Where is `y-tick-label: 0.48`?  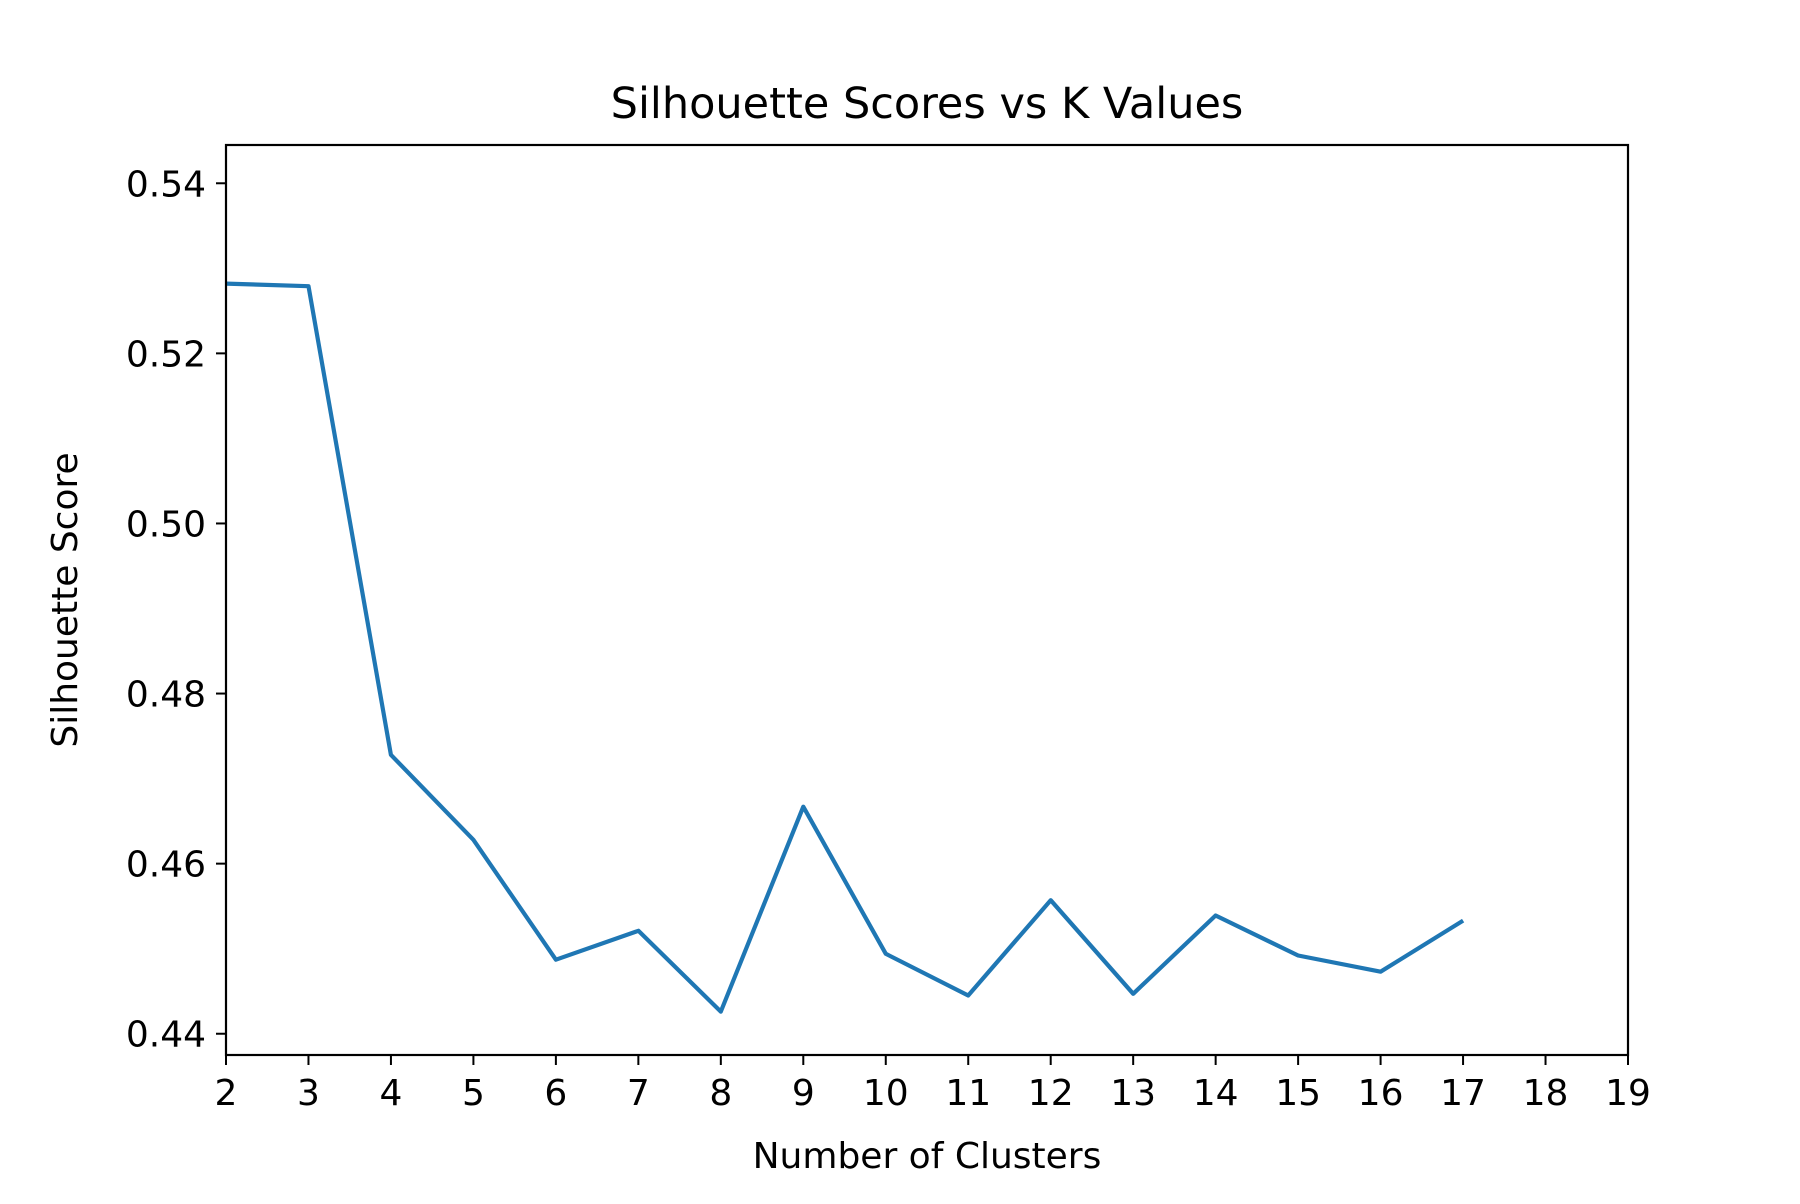
y-tick-label: 0.48 is located at coordinates (166, 695).